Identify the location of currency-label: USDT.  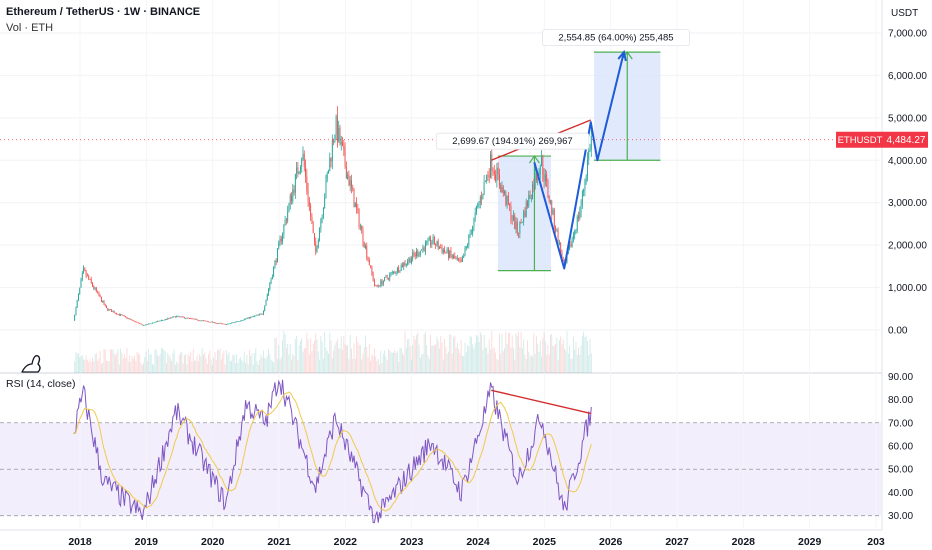
(904, 13).